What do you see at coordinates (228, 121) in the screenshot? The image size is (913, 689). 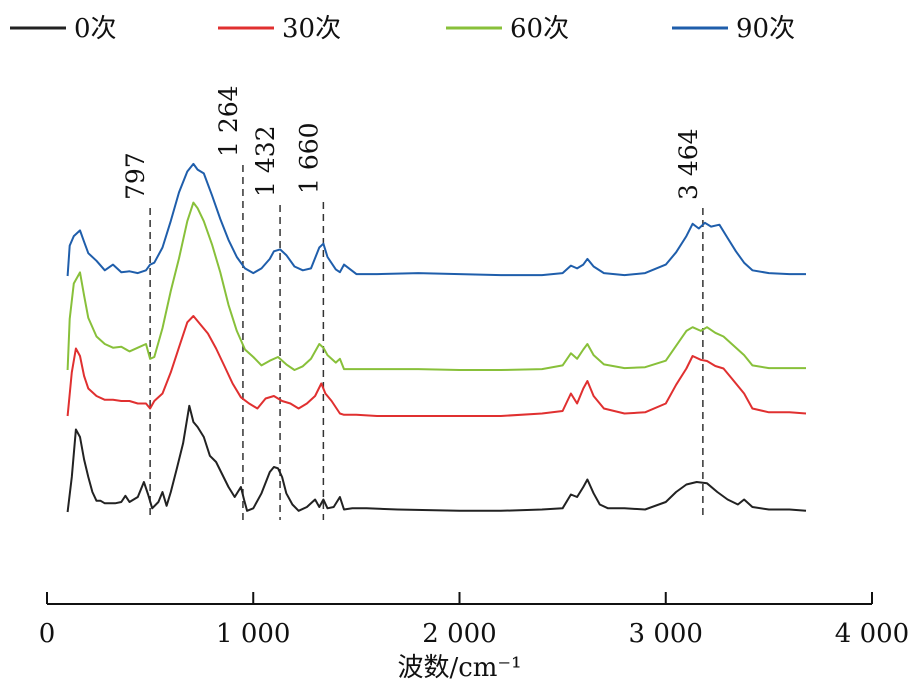 I see `peak-marker-label-1: 1 264` at bounding box center [228, 121].